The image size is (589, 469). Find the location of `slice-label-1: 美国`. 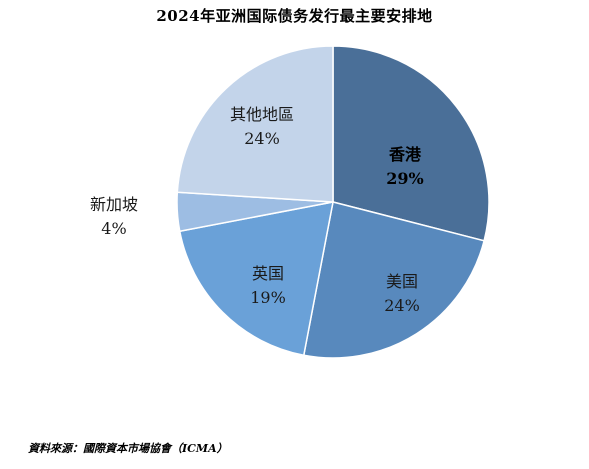

slice-label-1: 美国 is located at coordinates (402, 281).